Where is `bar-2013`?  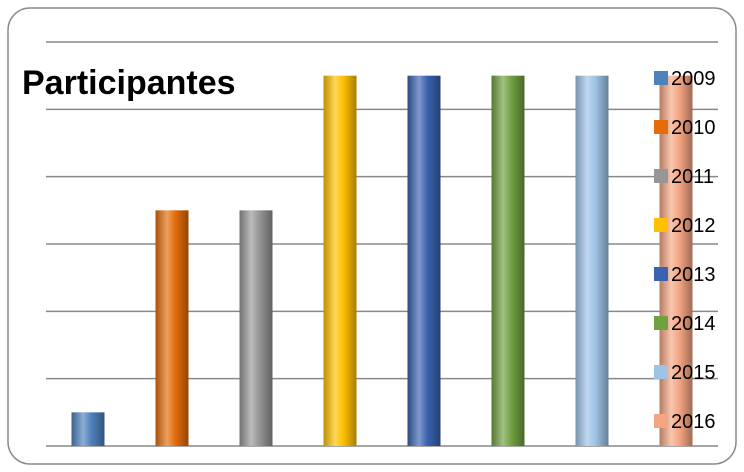 bar-2013 is located at coordinates (424, 261).